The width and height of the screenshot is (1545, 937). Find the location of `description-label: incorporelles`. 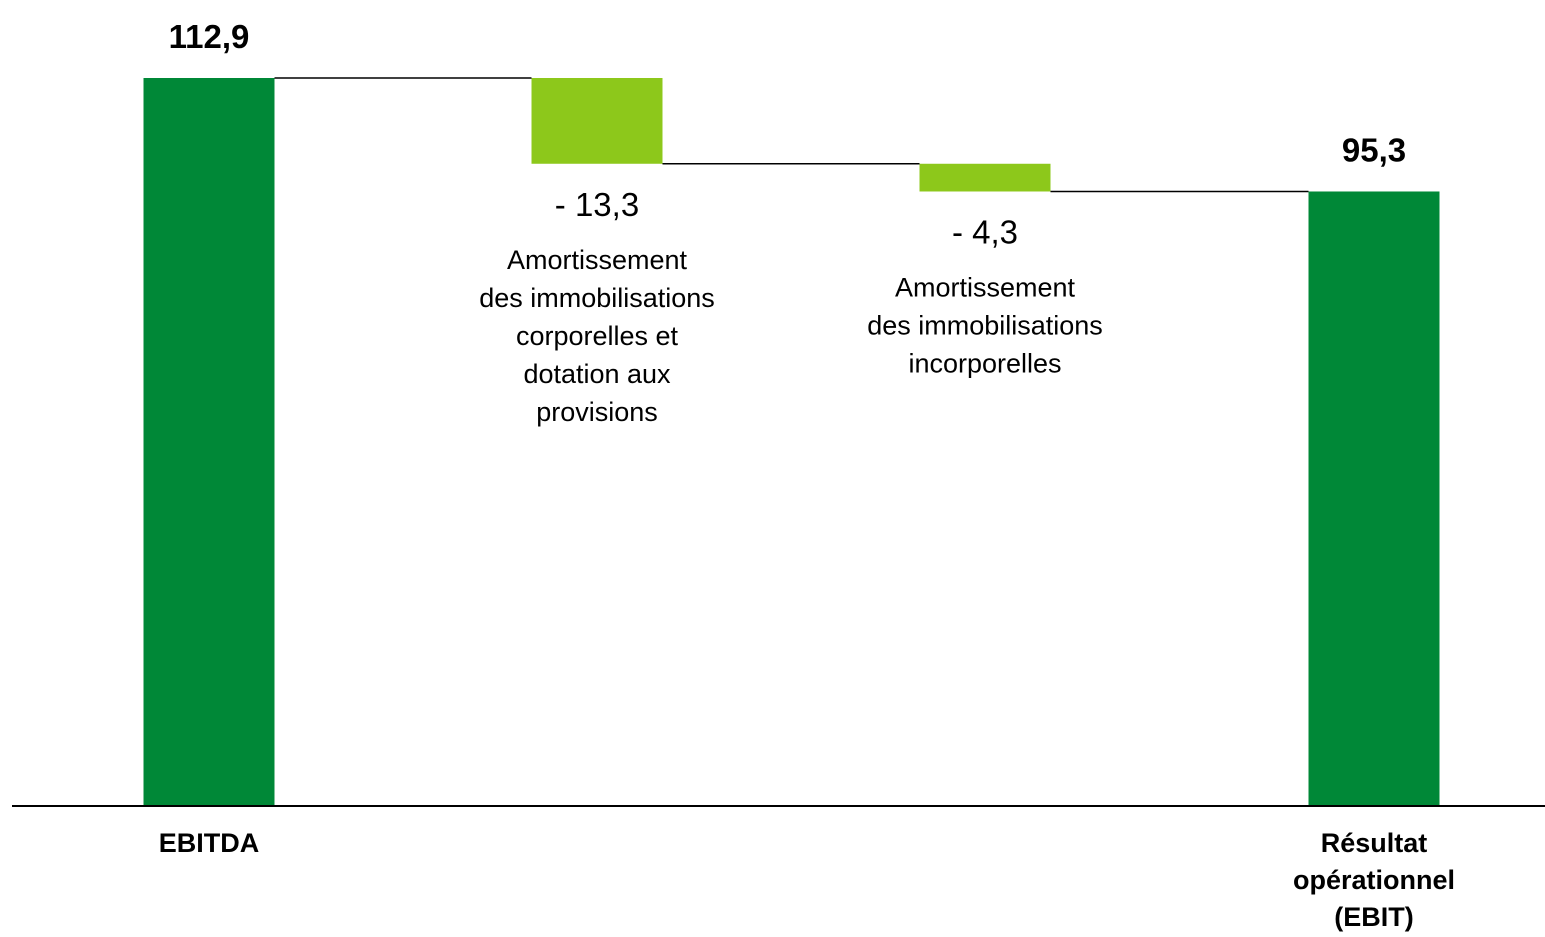

description-label: incorporelles is located at coordinates (984, 363).